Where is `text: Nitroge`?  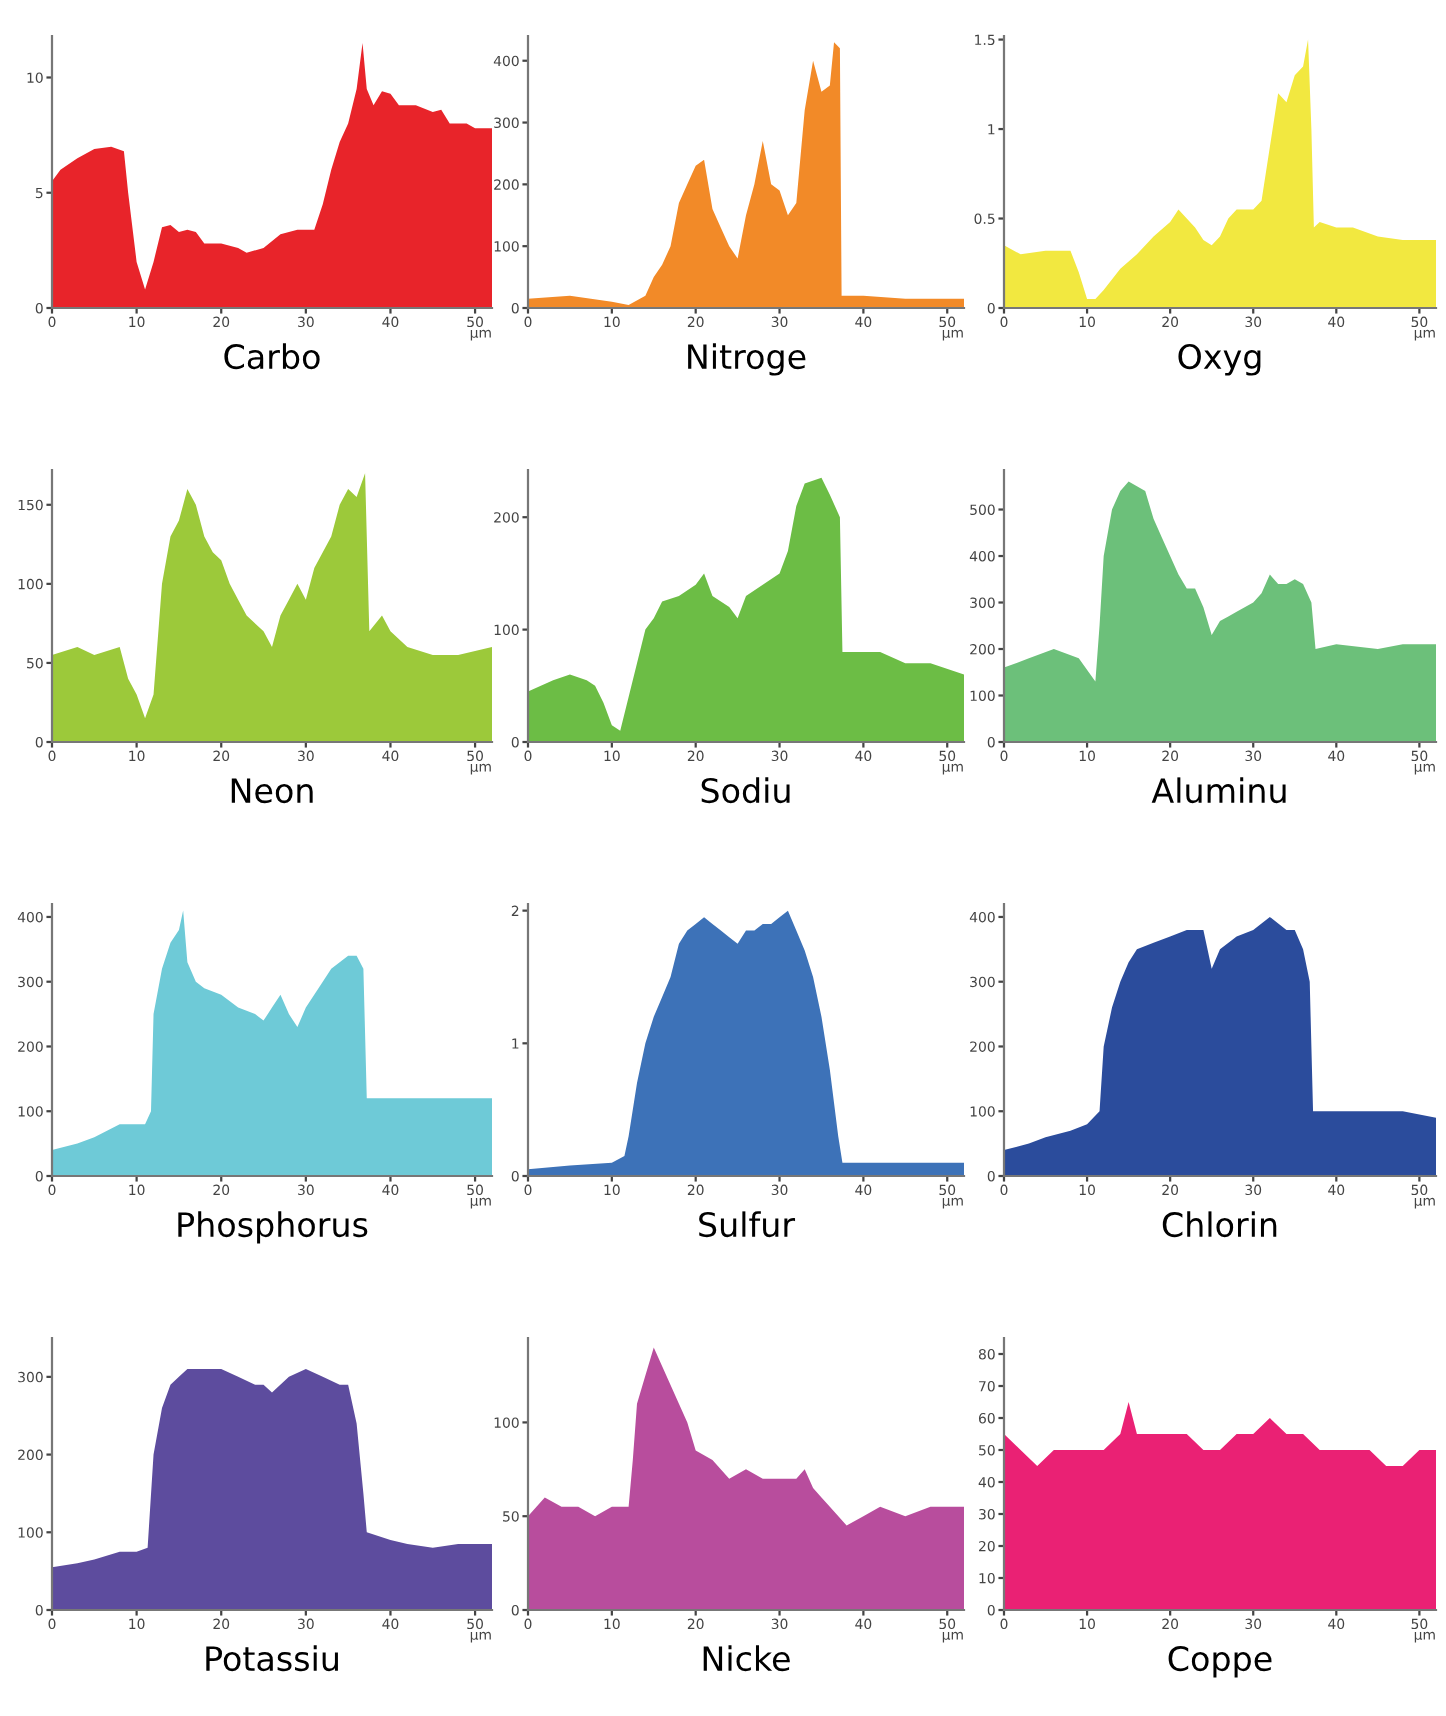
text: Nitroge is located at coordinates (747, 359).